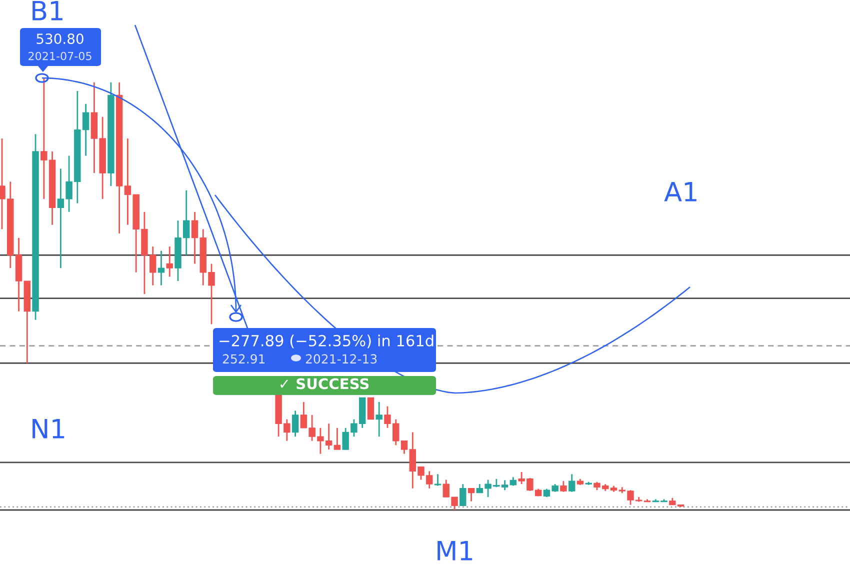  Describe the element at coordinates (48, 428) in the screenshot. I see `annotation: N1` at that location.